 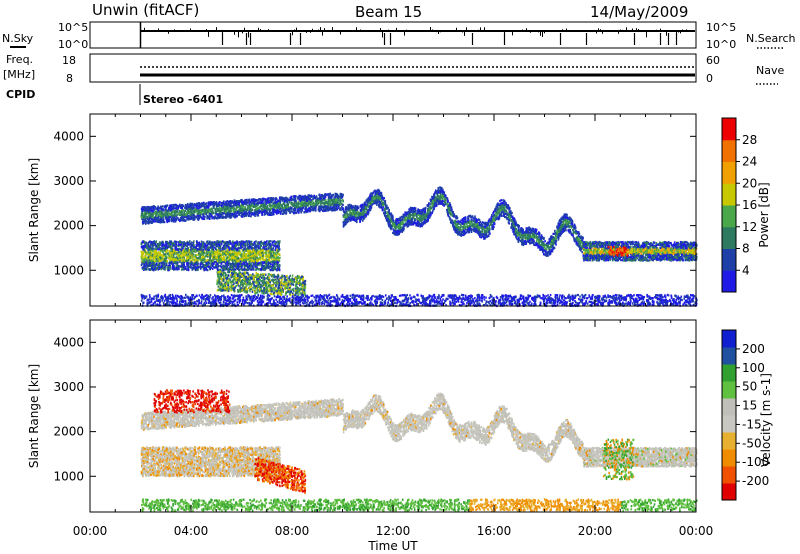 I want to click on beam-title: Beam 15, so click(x=388, y=12).